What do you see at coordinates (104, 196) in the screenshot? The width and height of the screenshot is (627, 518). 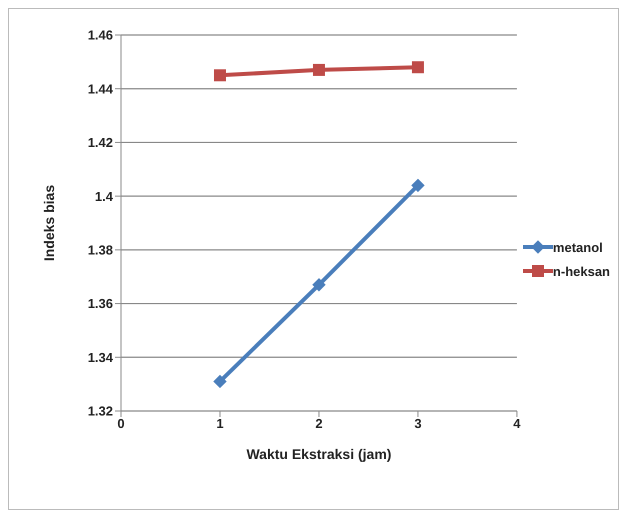 I see `y-tick-label: 1.4` at bounding box center [104, 196].